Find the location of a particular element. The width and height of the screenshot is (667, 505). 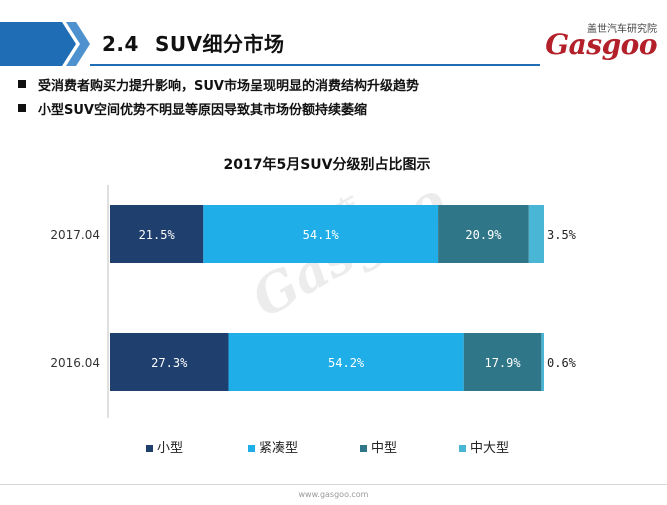

footer-url: www.gasgoo.com is located at coordinates (333, 494).